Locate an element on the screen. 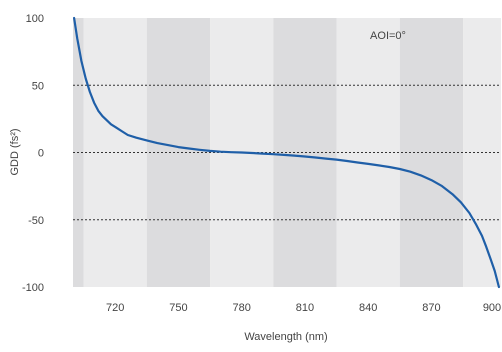 This screenshot has width=502, height=352. x-tick-label: 900 is located at coordinates (492, 308).